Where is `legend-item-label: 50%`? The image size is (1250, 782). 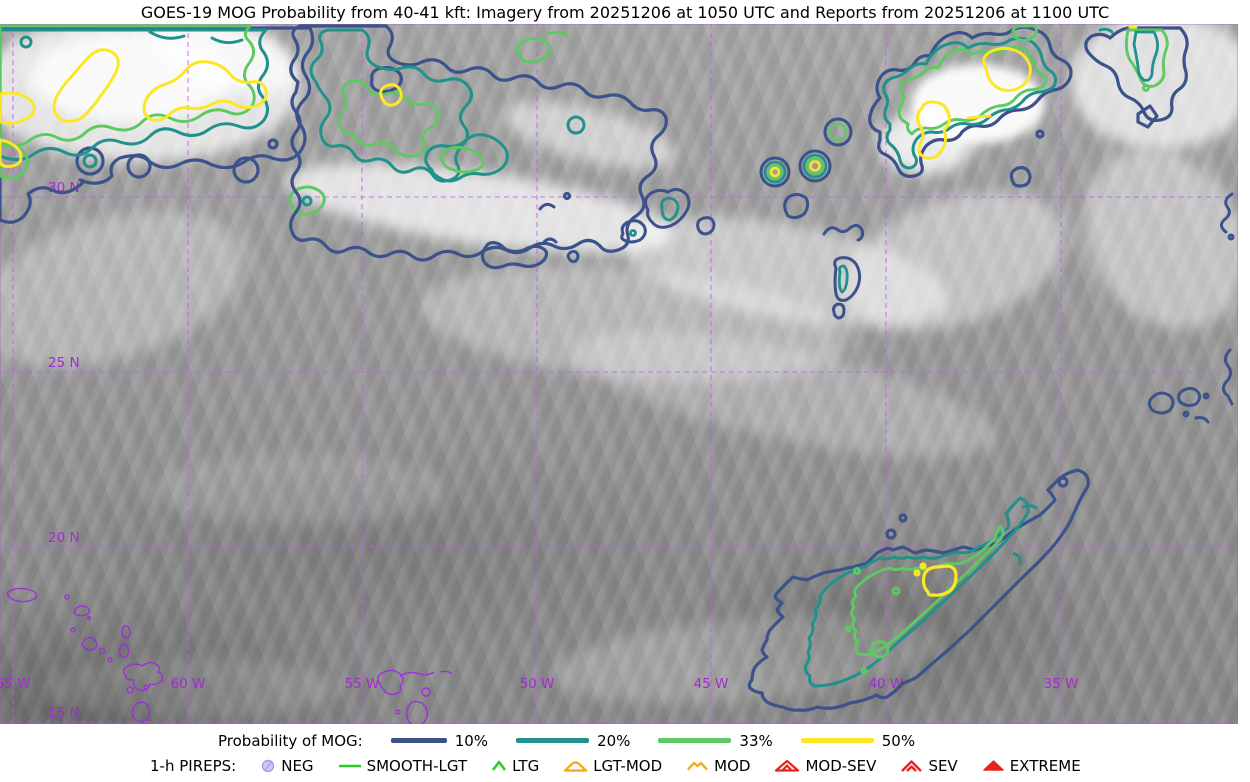
legend-item-label: 50% is located at coordinates (898, 740).